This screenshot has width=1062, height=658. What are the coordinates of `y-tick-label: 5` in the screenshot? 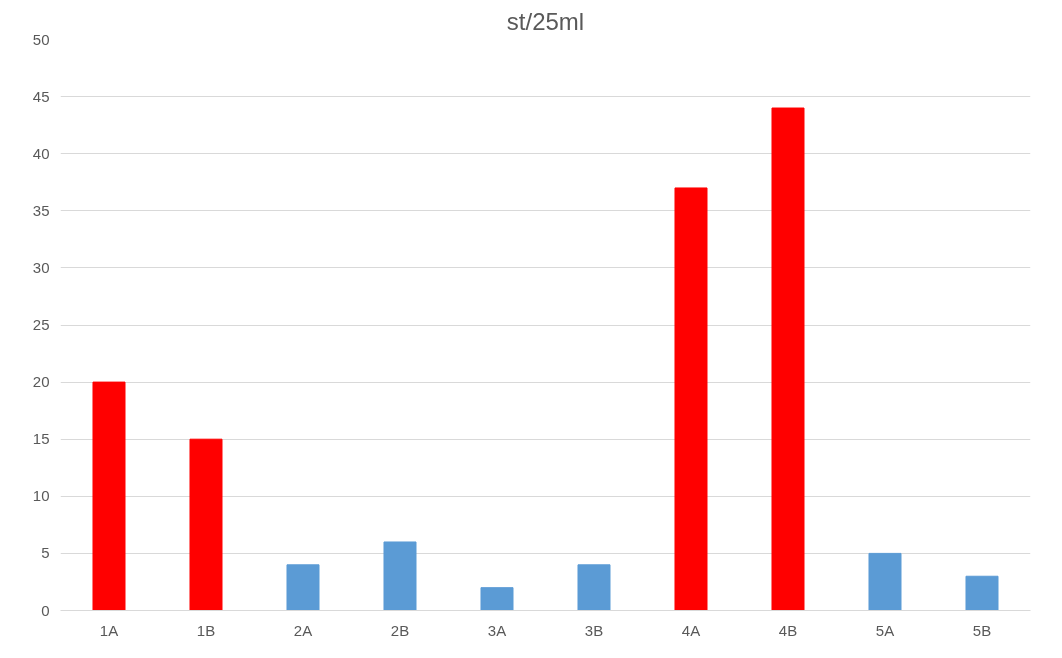 It's located at (45, 553).